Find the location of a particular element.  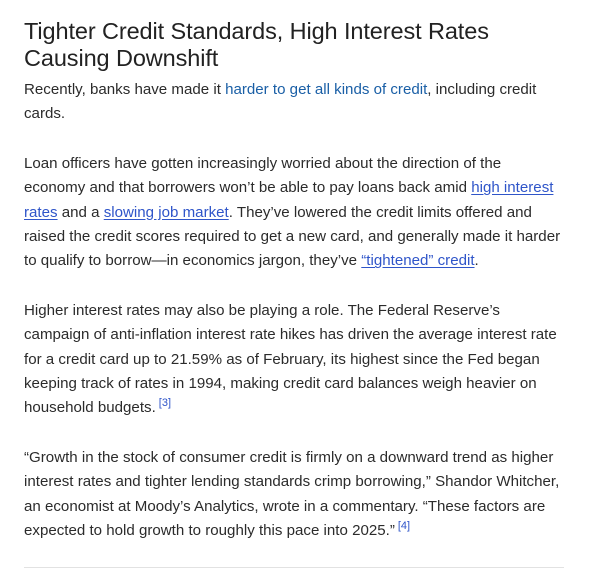

footnote-ref-3: [3] is located at coordinates (165, 403).